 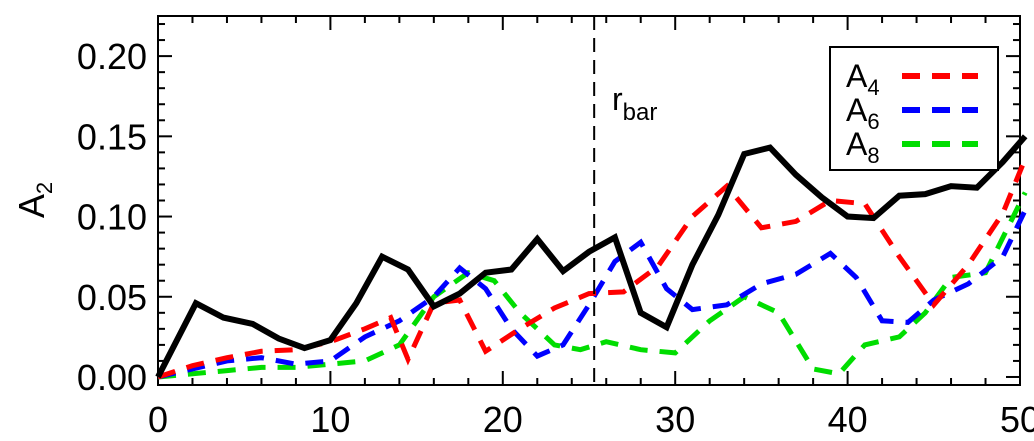 I want to click on x-tick-label: 30, so click(x=675, y=419).